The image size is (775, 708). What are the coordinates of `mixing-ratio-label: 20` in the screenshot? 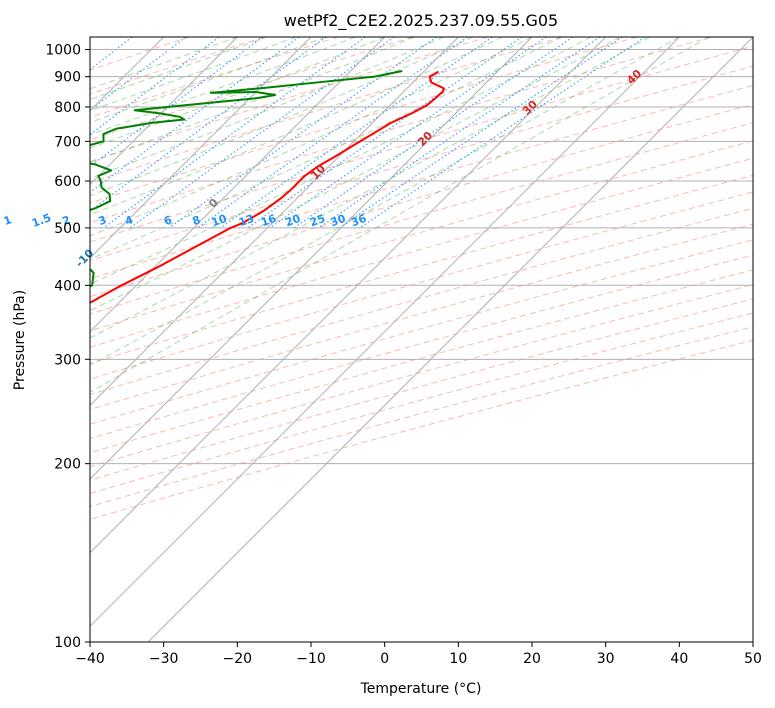 It's located at (292, 221).